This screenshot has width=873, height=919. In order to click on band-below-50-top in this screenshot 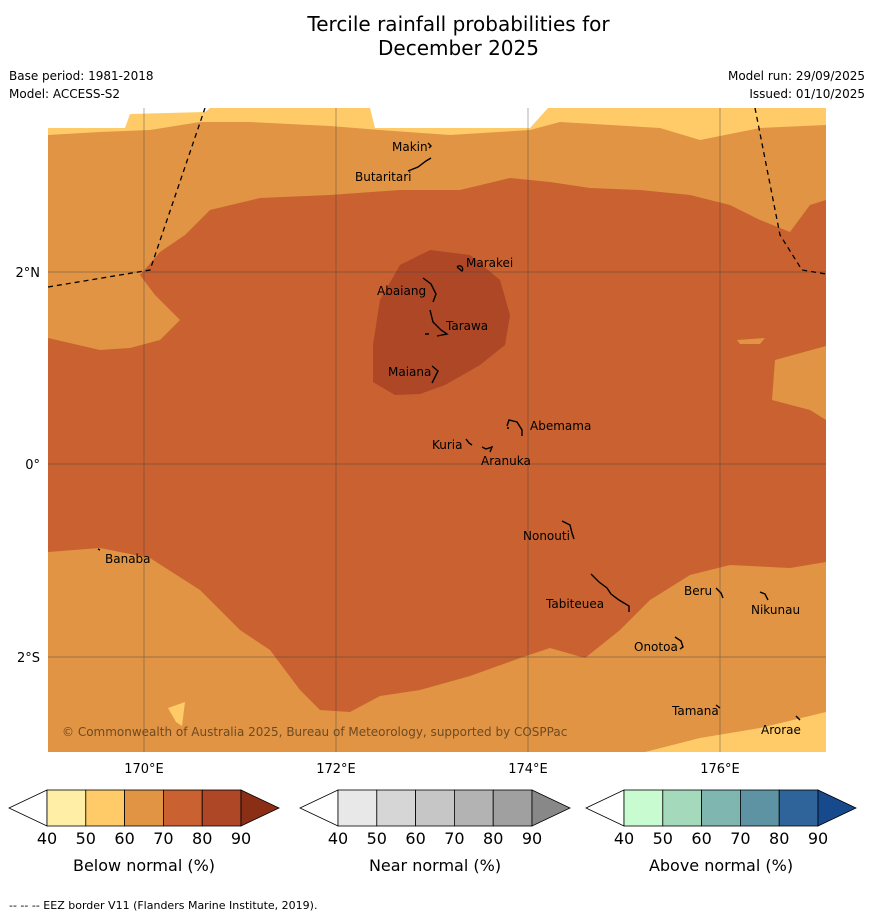, I will do `click(298, 118)`.